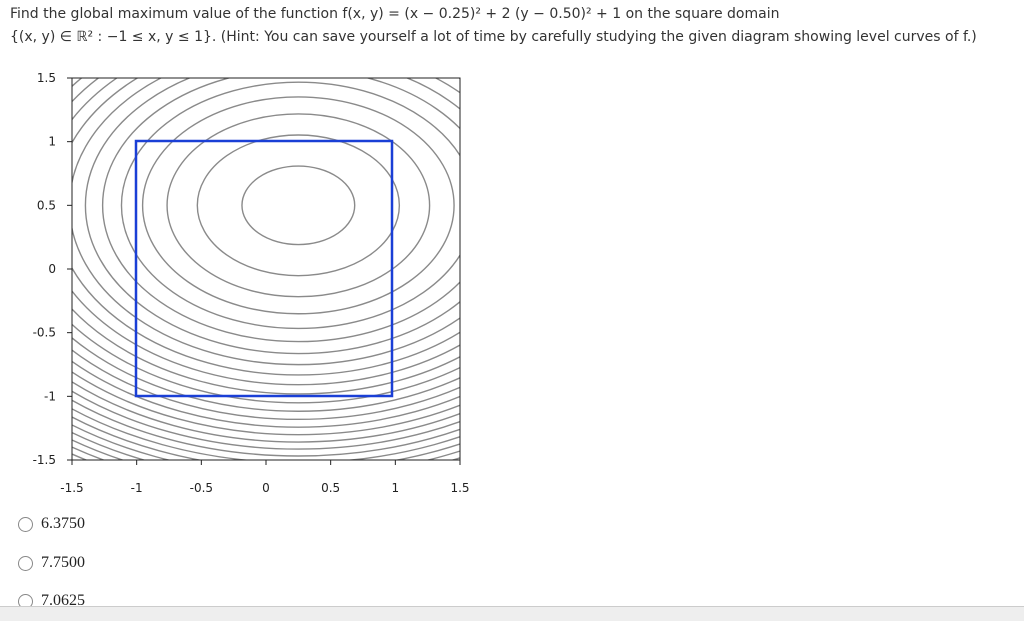  I want to click on x-tick-label: 1.5, so click(459, 488).